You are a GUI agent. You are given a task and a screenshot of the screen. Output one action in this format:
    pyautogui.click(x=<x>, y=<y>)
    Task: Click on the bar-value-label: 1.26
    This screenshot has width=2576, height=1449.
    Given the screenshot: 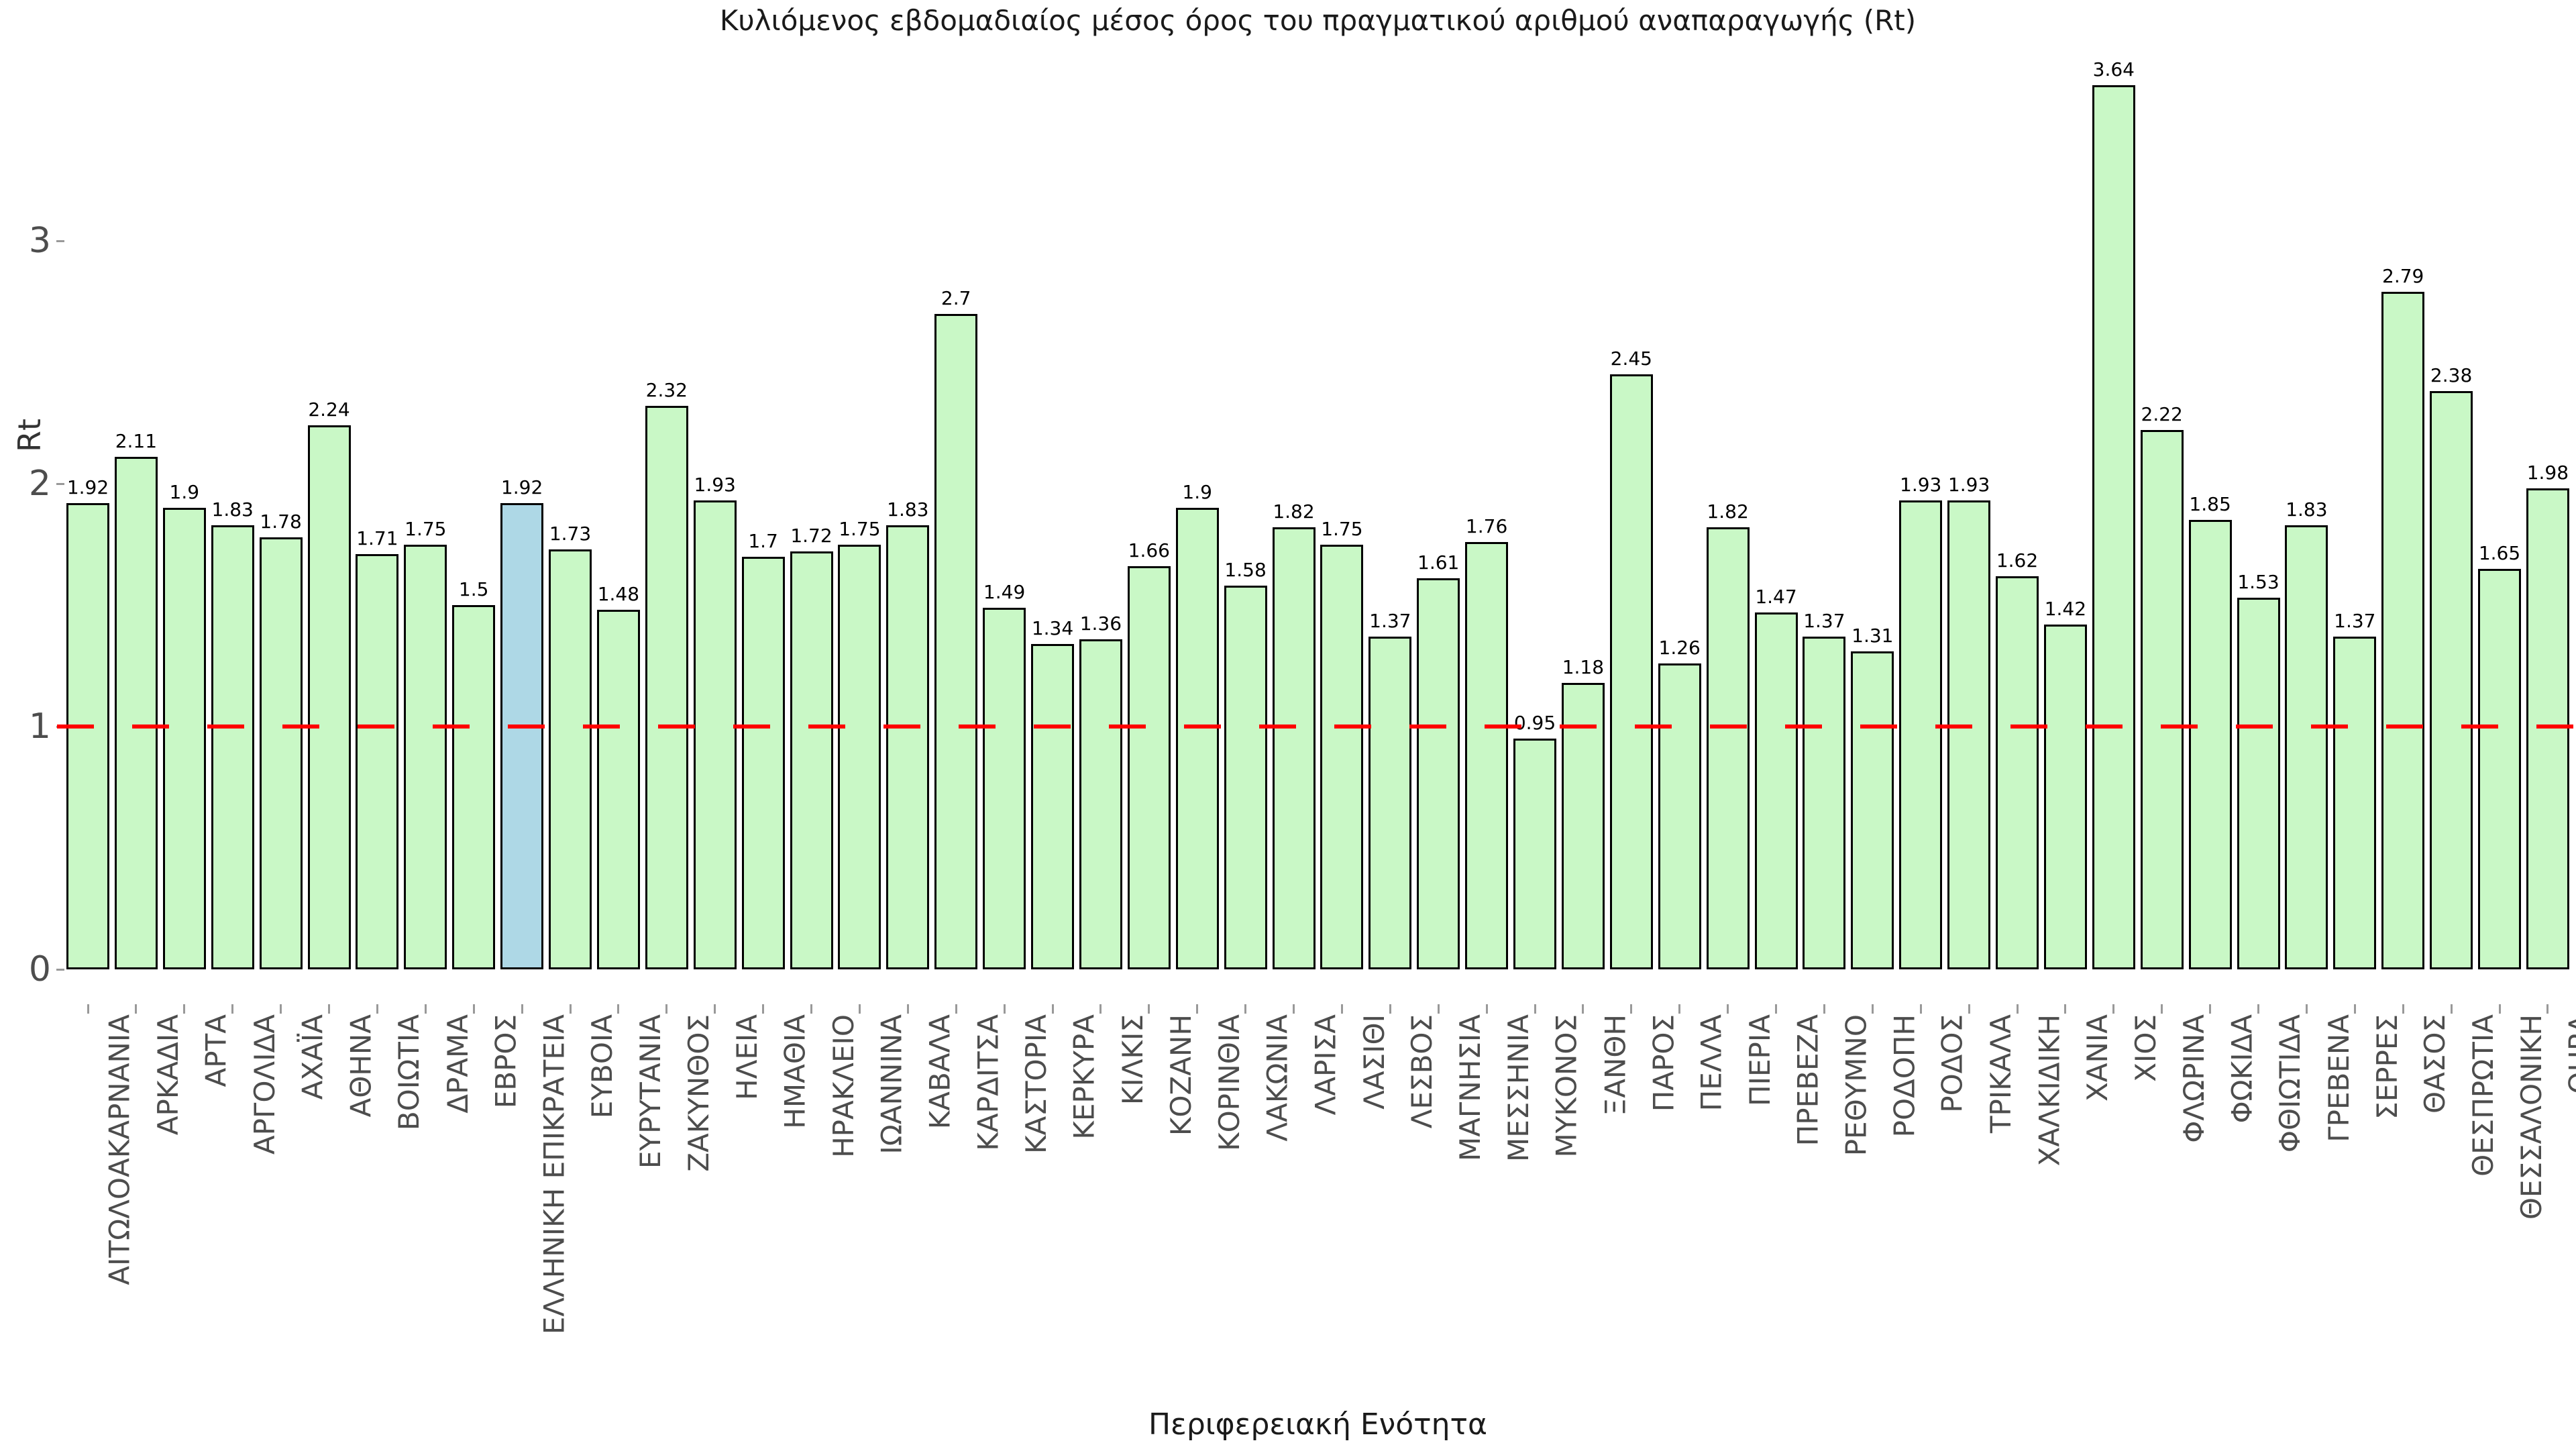 What is the action you would take?
    pyautogui.click(x=1679, y=647)
    